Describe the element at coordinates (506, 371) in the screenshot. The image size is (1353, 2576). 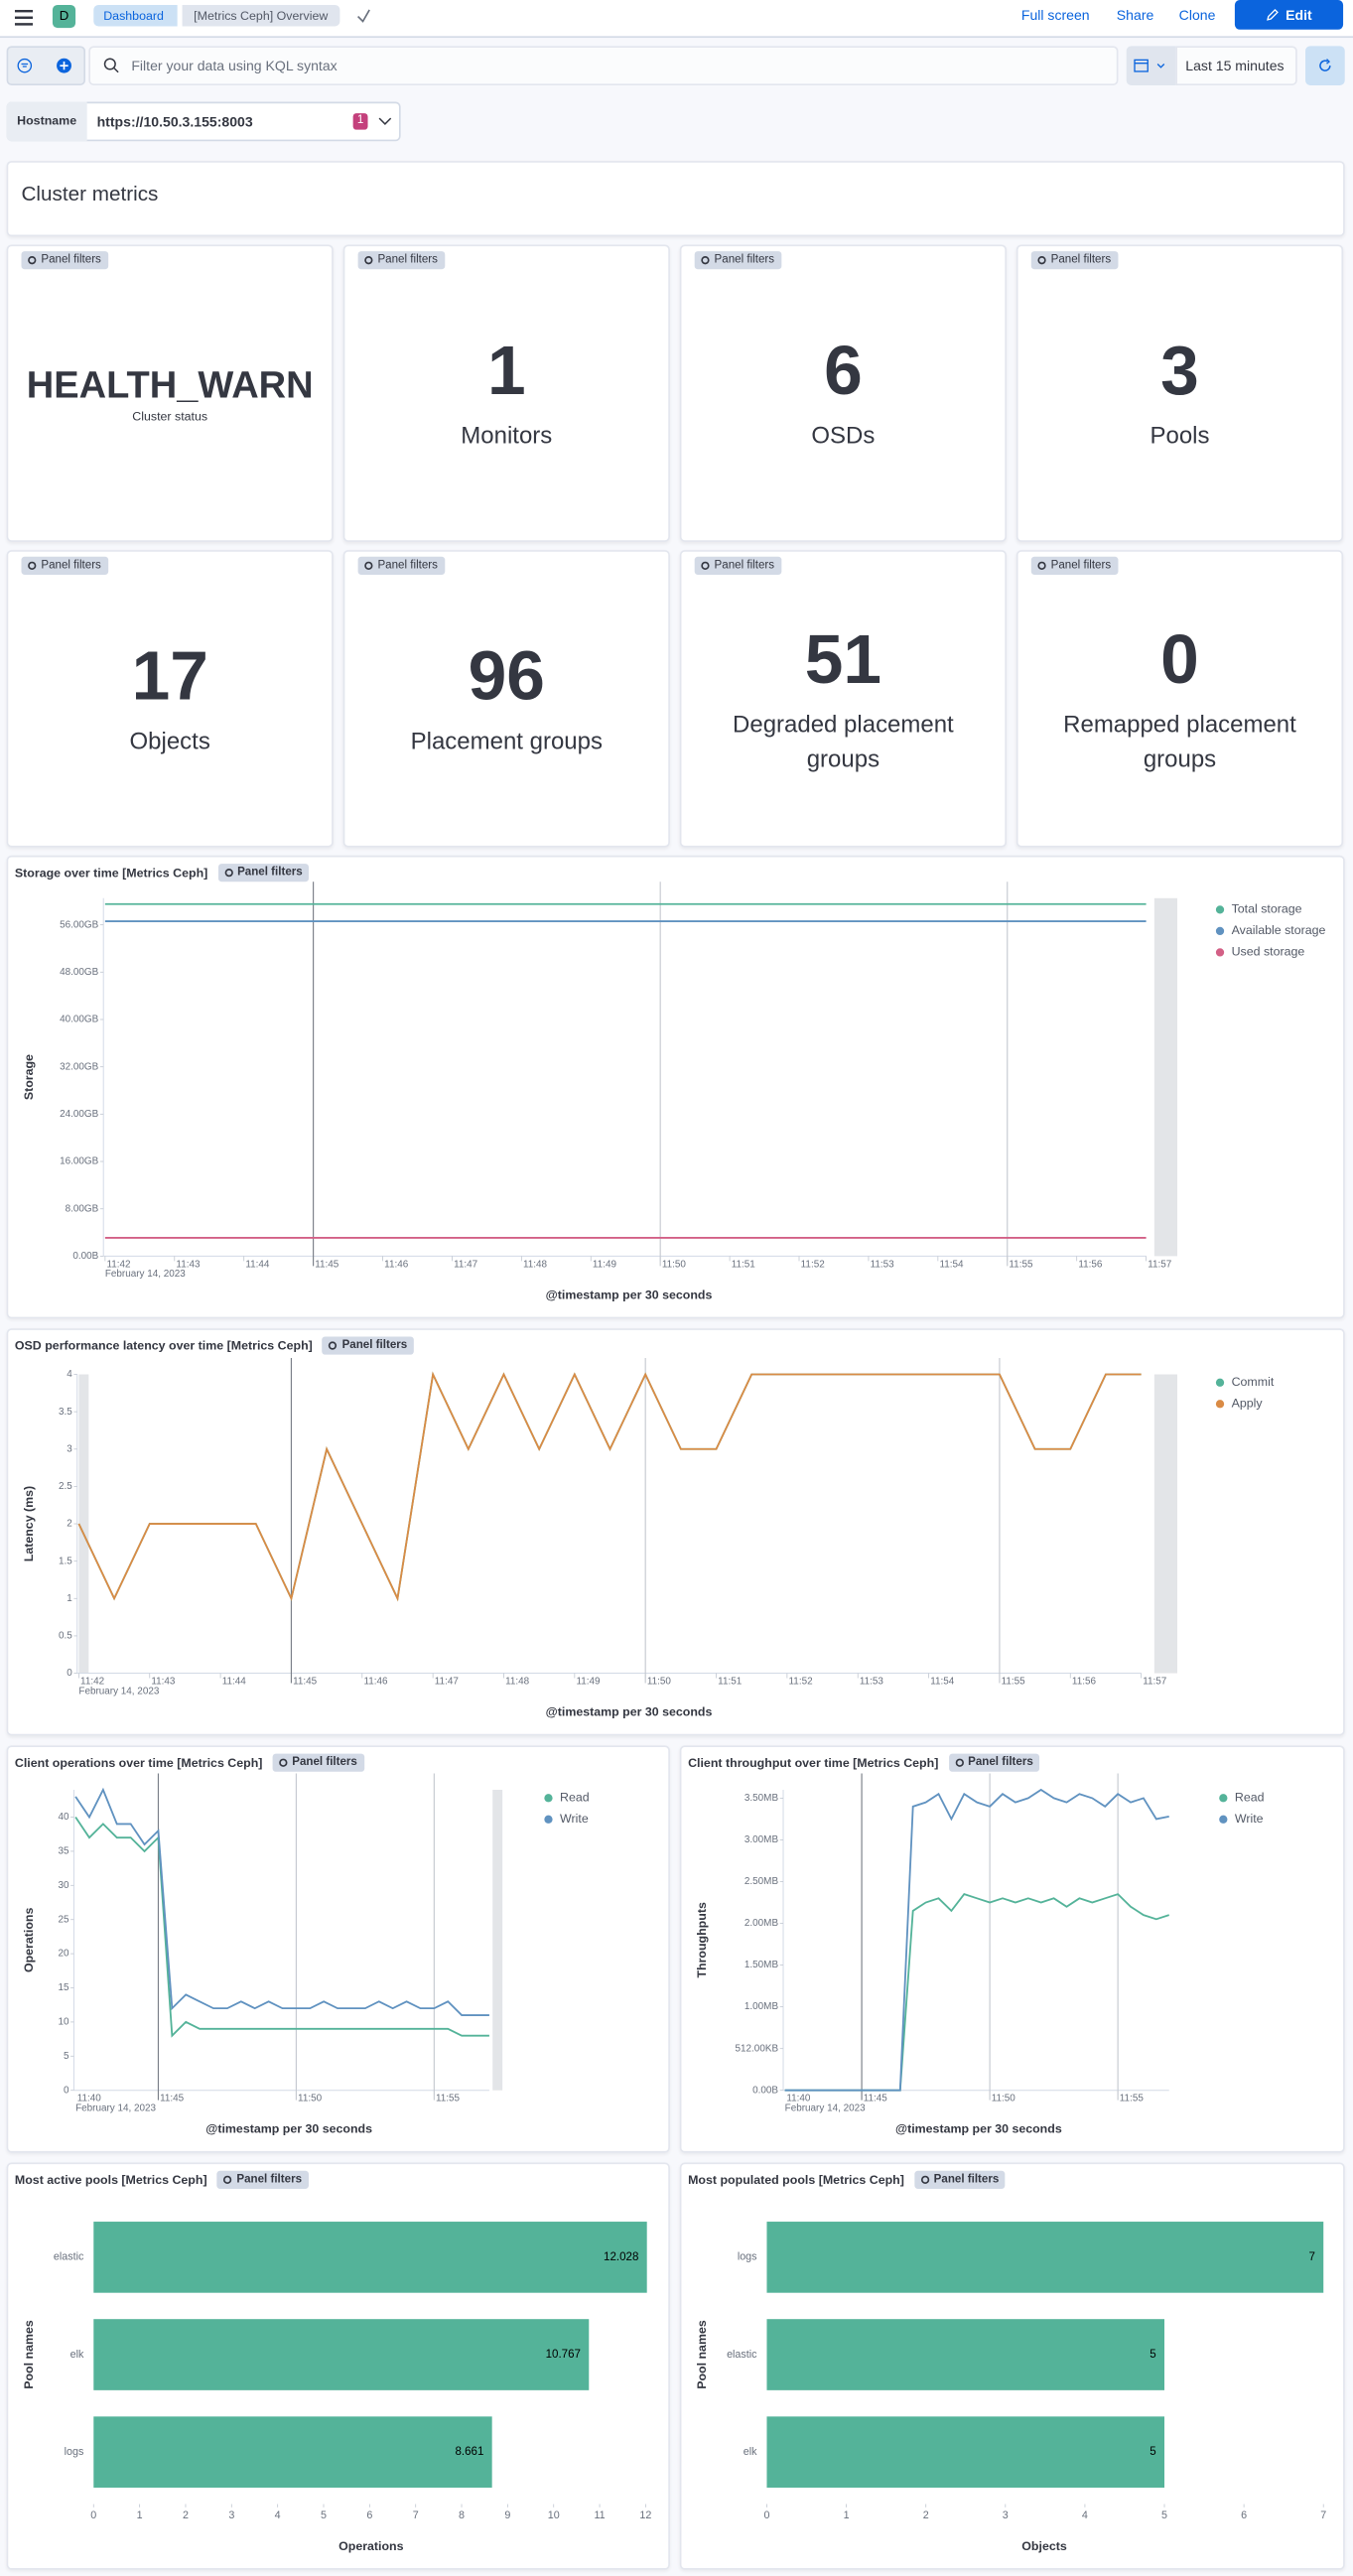
I see `metric-value: 1` at that location.